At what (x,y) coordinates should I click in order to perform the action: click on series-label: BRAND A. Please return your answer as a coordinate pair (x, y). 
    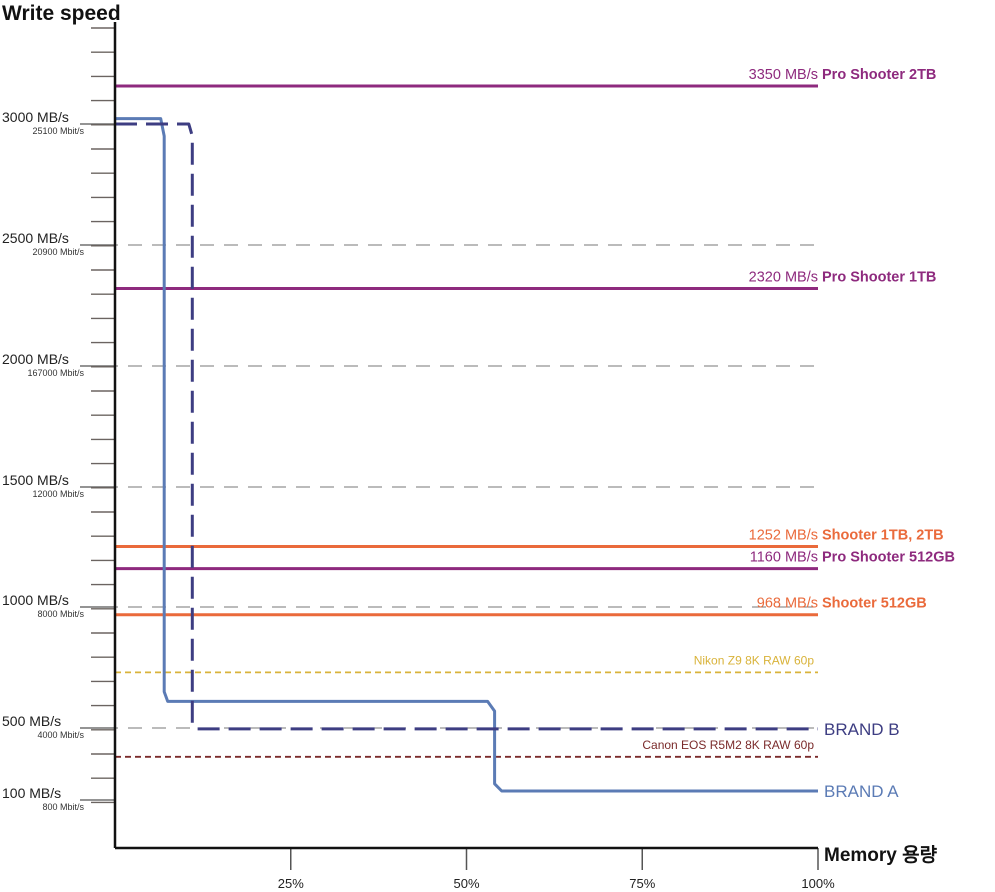
    Looking at the image, I should click on (861, 791).